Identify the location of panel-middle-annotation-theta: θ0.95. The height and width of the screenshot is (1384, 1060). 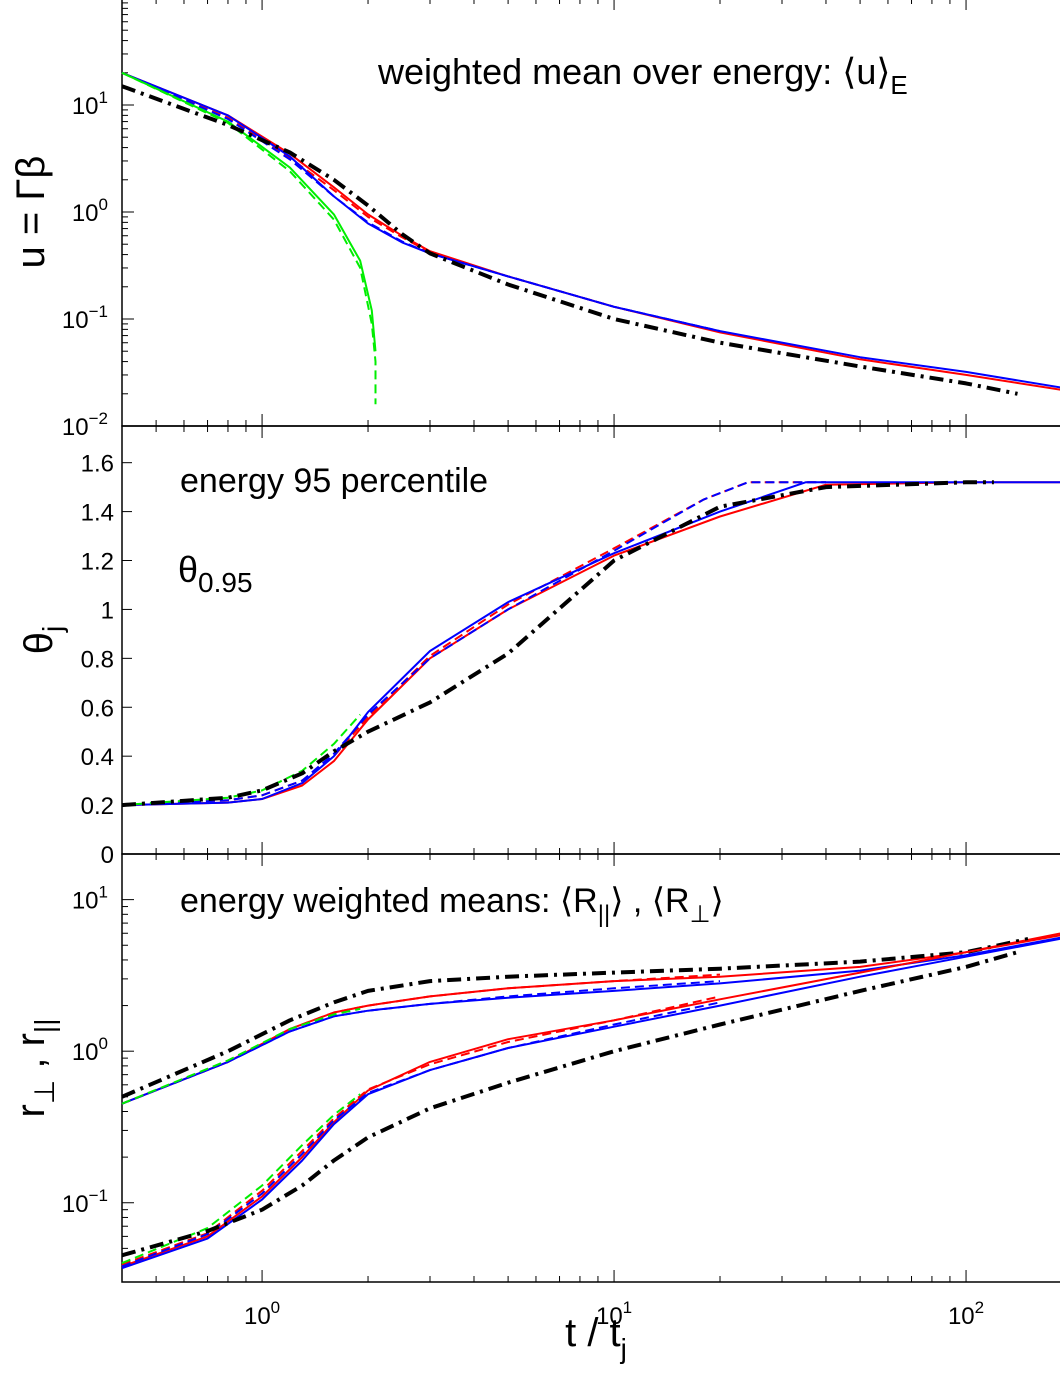
(215, 573).